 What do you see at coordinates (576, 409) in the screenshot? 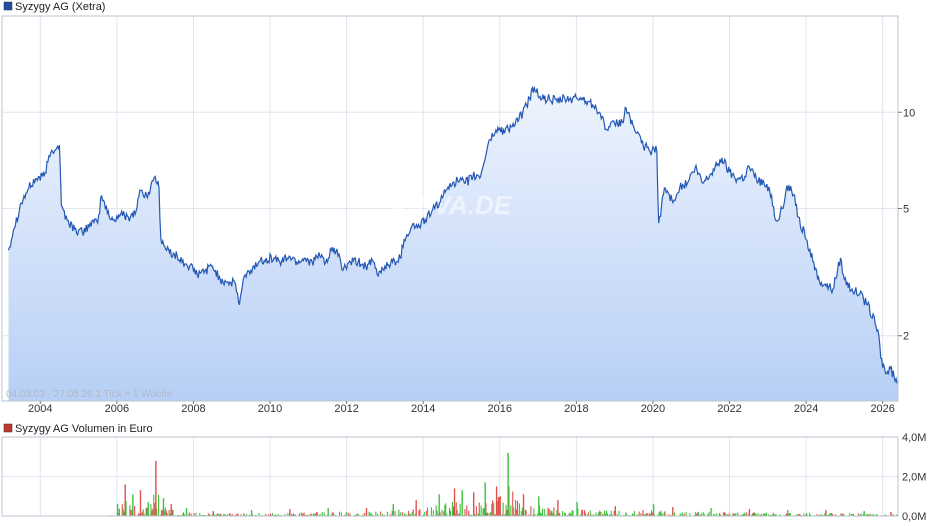
I see `price-x-tick-label: 2018` at bounding box center [576, 409].